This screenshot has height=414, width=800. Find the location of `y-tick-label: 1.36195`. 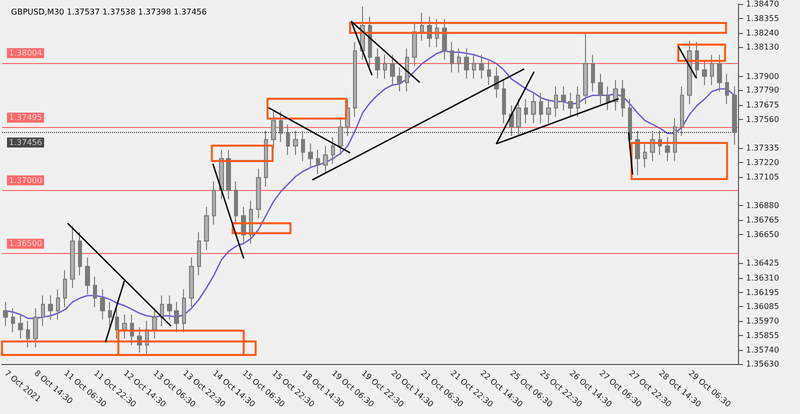

y-tick-label: 1.36195 is located at coordinates (763, 292).